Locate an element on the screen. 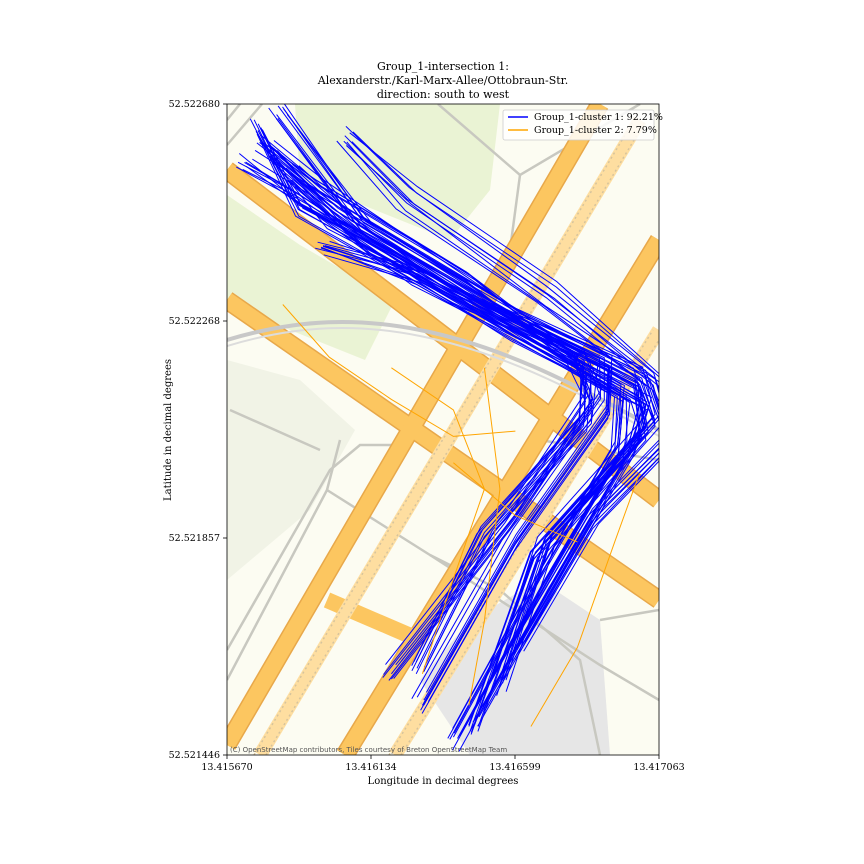  chart-title-line-1: Group_1-intersection 1: is located at coordinates (443, 66).